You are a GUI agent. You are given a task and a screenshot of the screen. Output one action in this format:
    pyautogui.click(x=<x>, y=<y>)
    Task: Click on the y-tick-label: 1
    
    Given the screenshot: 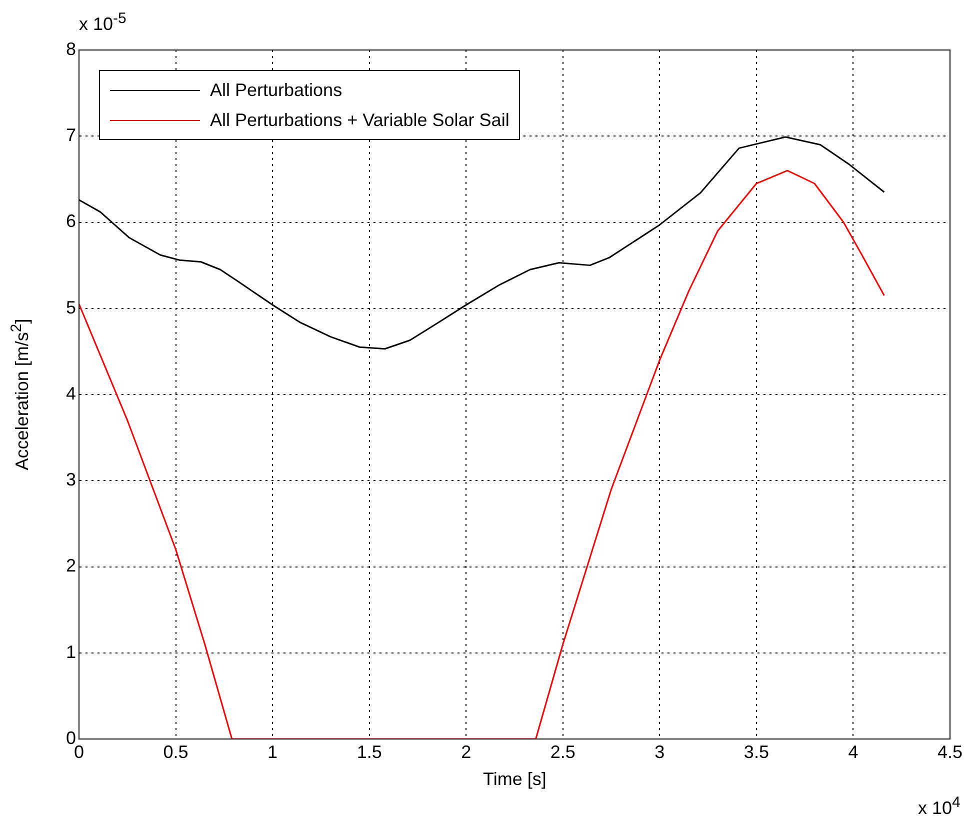 What is the action you would take?
    pyautogui.click(x=71, y=652)
    